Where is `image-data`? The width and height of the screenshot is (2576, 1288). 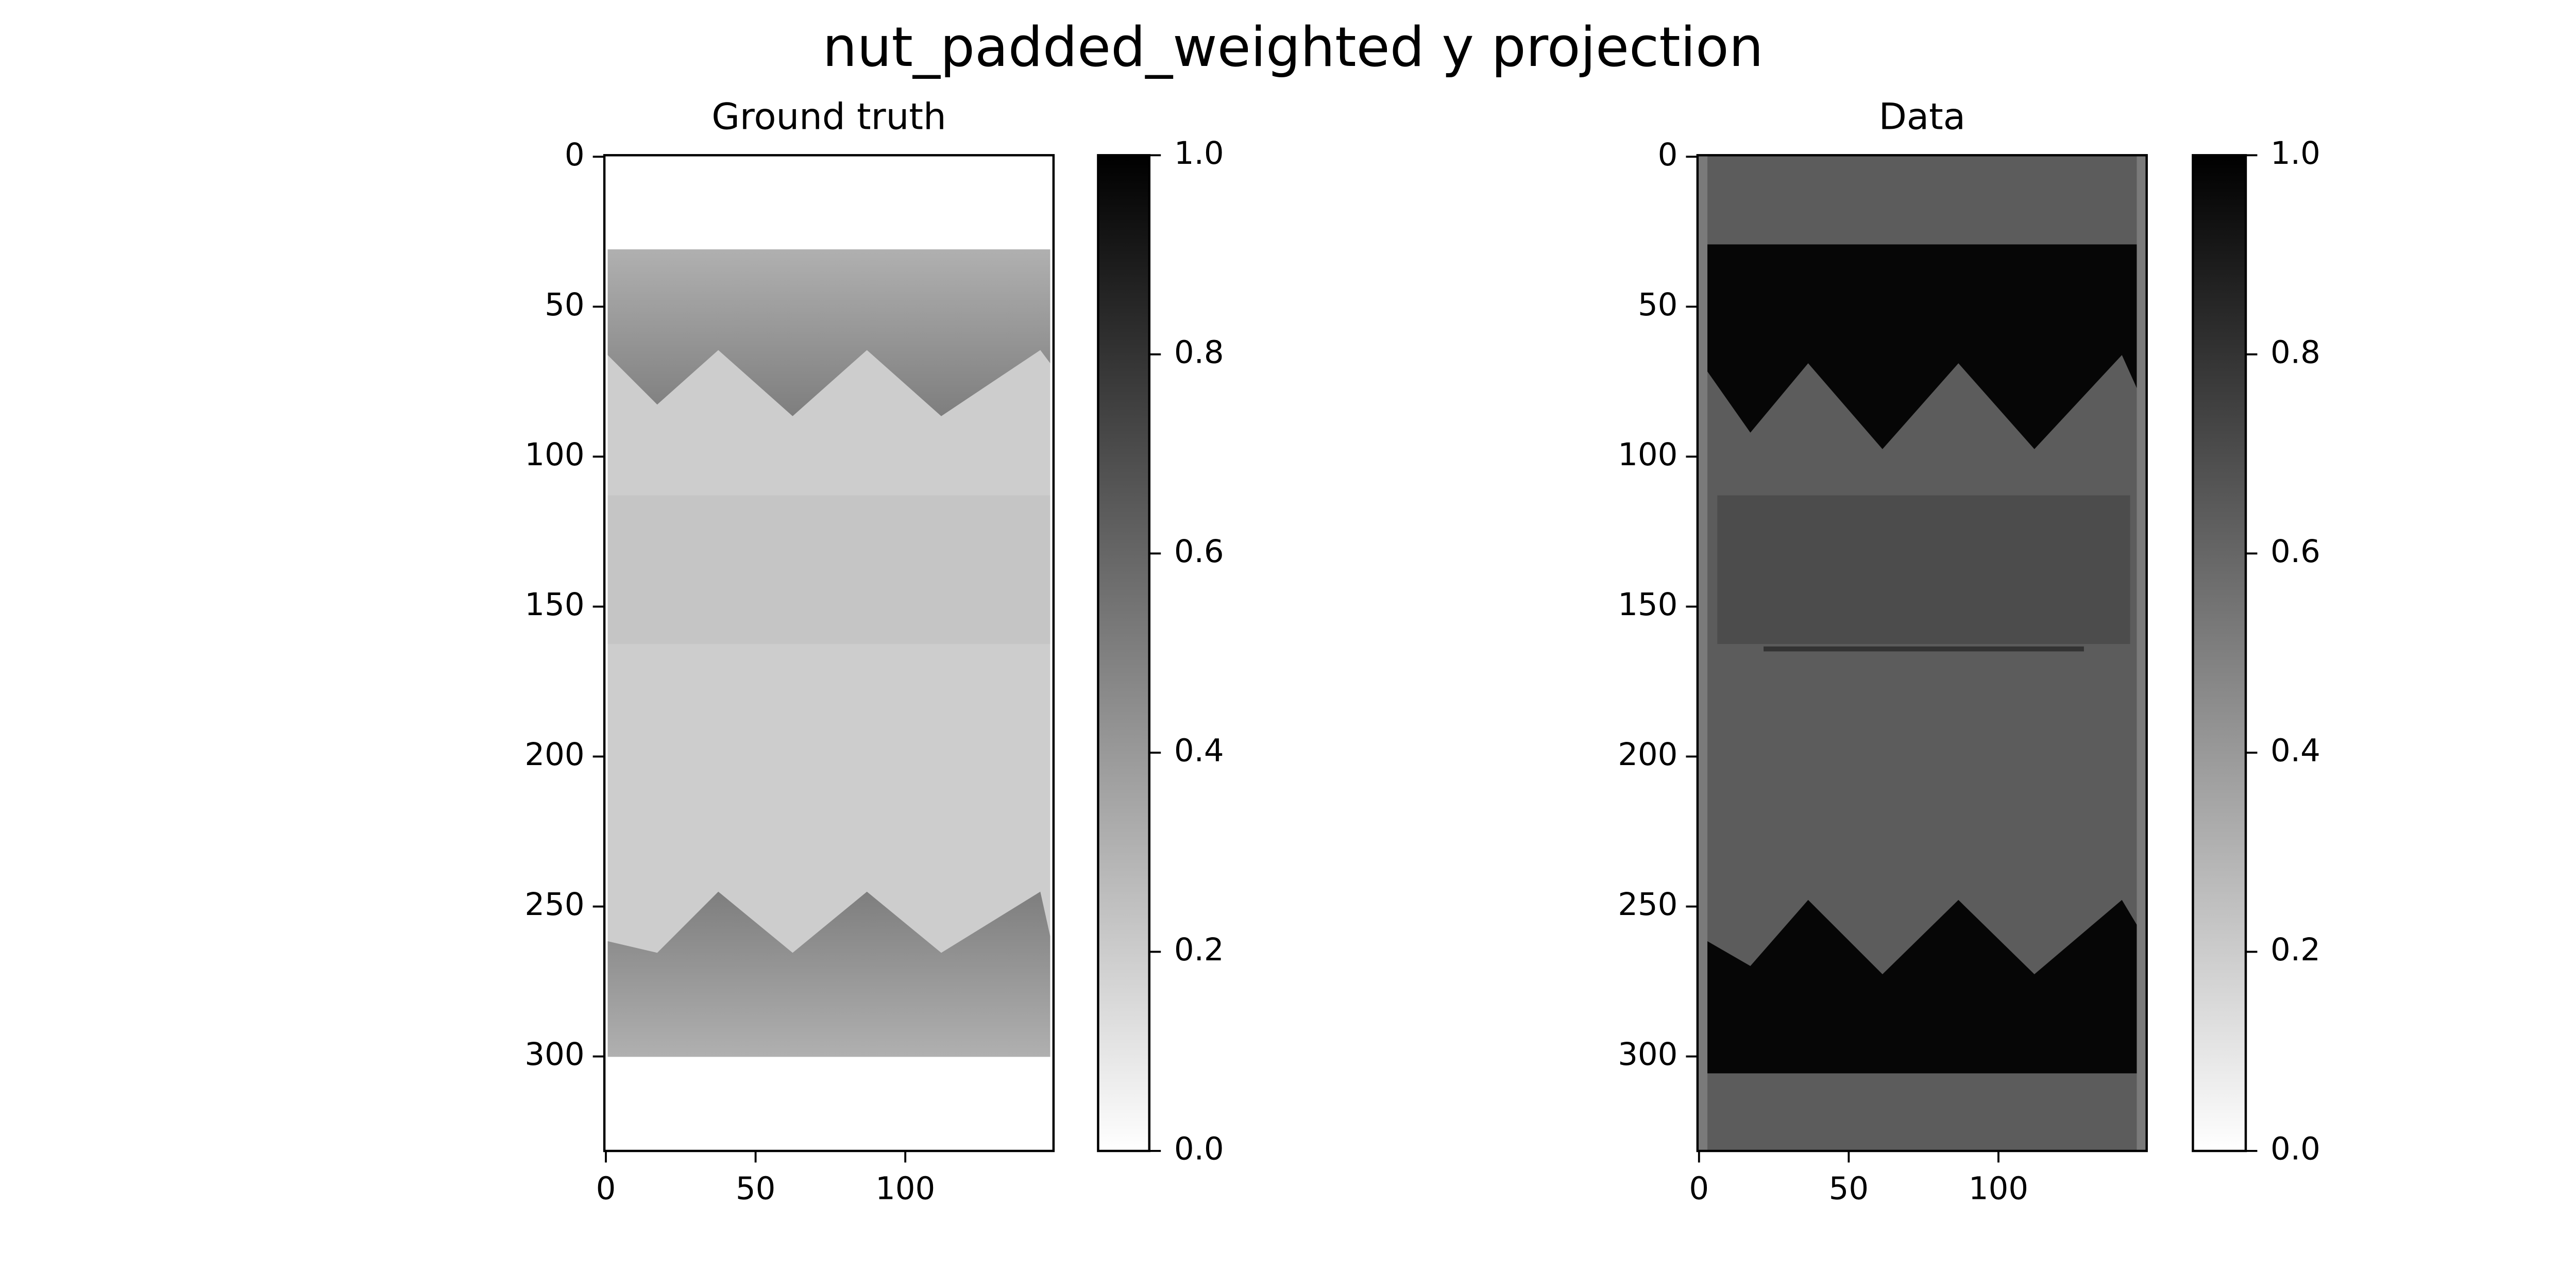 image-data is located at coordinates (1922, 653).